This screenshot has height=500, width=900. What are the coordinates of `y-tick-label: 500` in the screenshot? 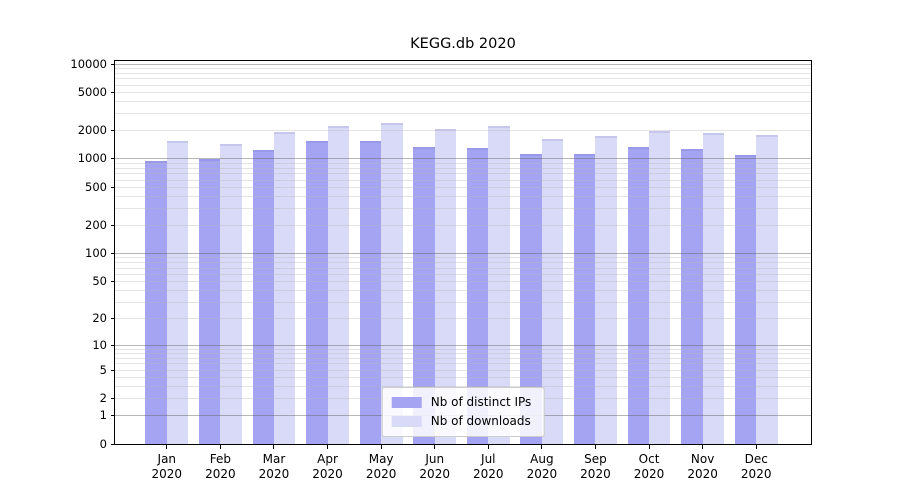 It's located at (96, 187).